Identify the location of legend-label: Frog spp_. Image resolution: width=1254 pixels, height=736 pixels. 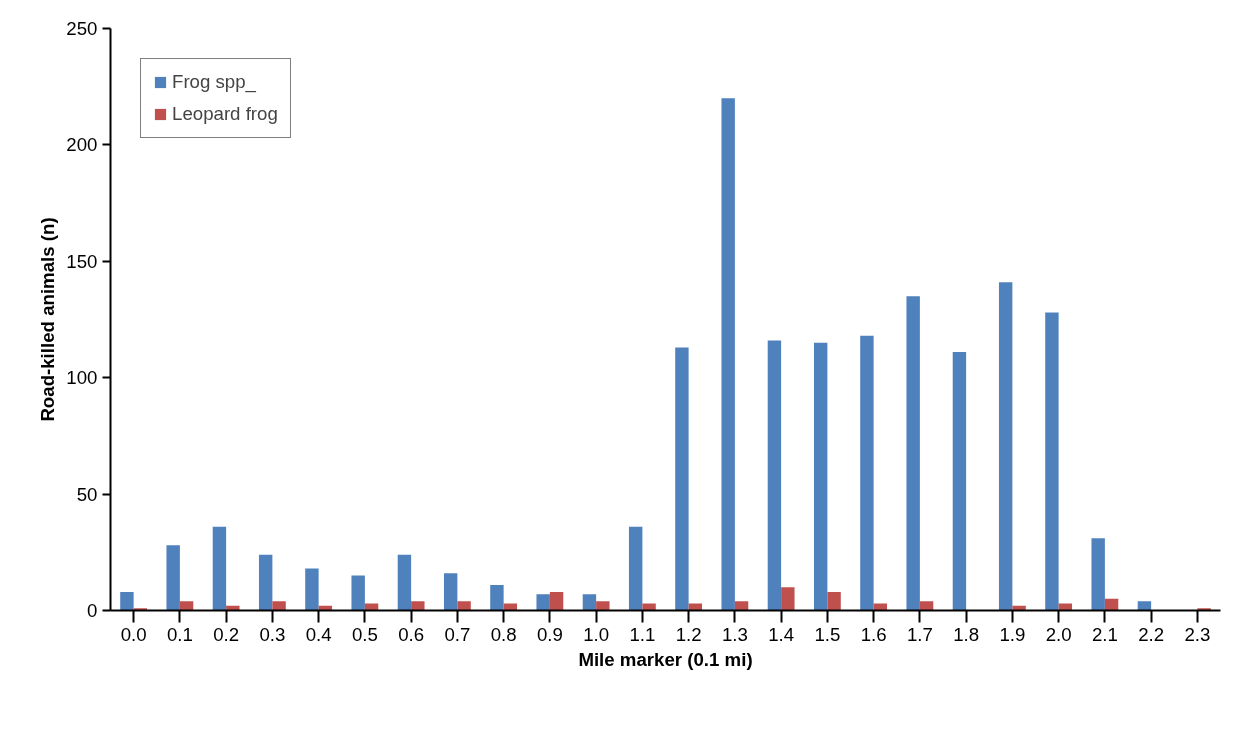
(214, 82).